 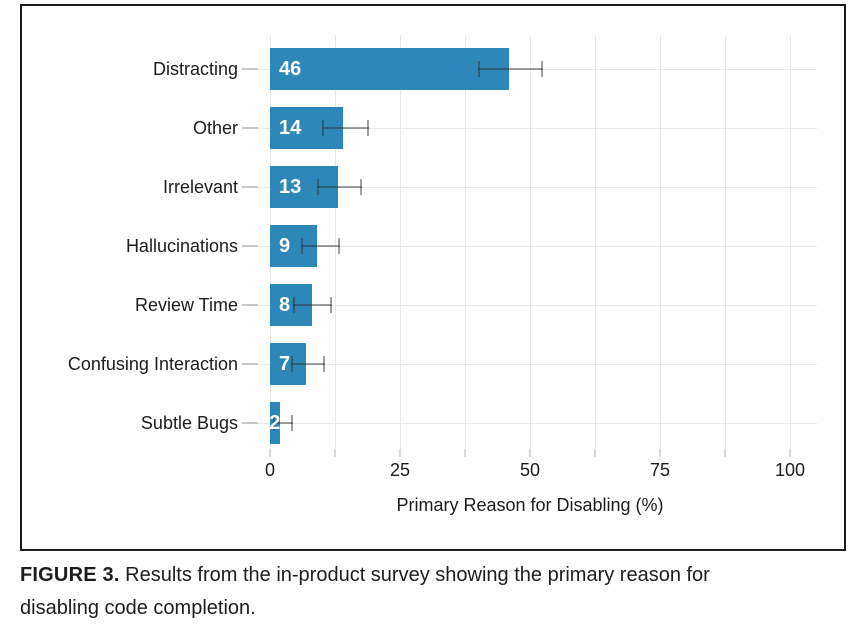 What do you see at coordinates (181, 246) in the screenshot?
I see `category-label: Hallucinations` at bounding box center [181, 246].